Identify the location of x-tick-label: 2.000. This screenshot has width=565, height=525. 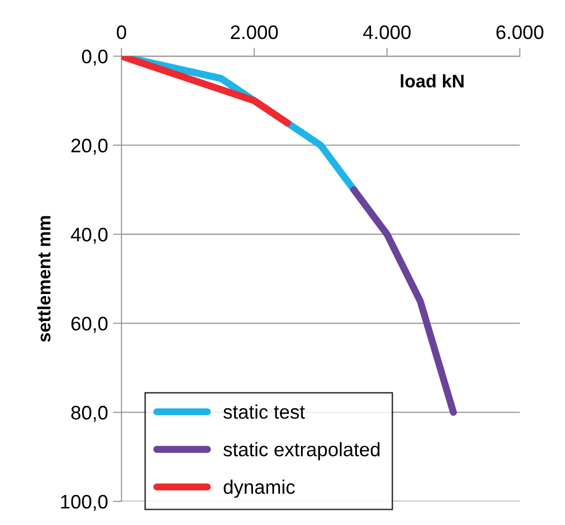
(254, 32).